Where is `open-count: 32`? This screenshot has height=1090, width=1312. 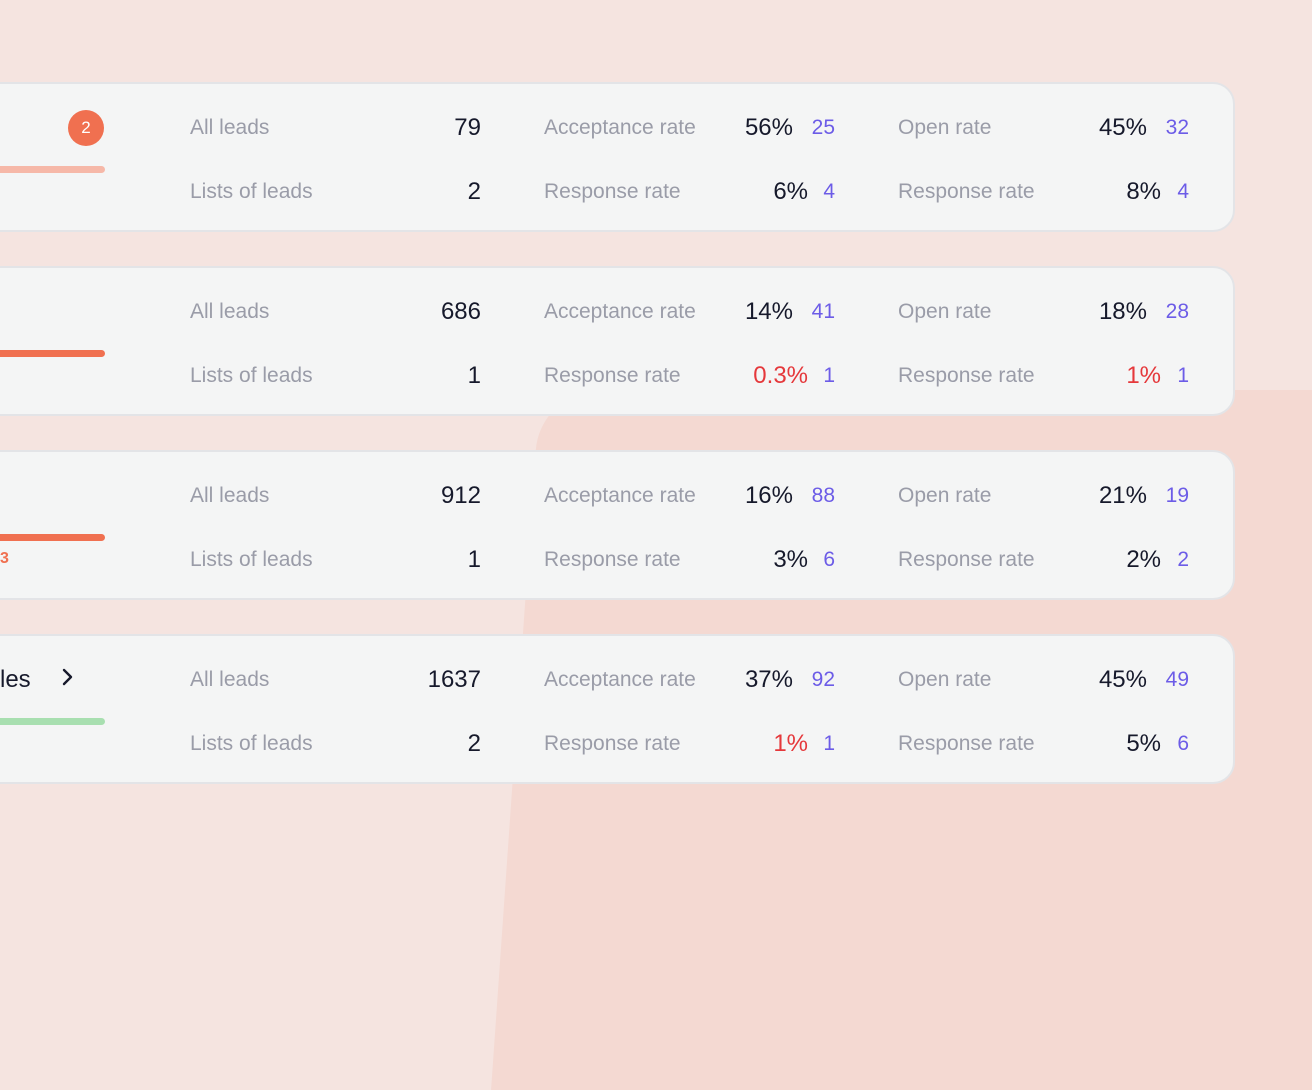 open-count: 32 is located at coordinates (1177, 127).